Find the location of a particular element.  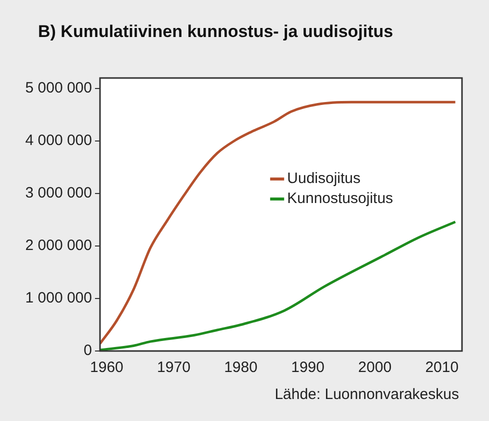

text: Lähde: Luonnonvarakeskus is located at coordinates (366, 394).